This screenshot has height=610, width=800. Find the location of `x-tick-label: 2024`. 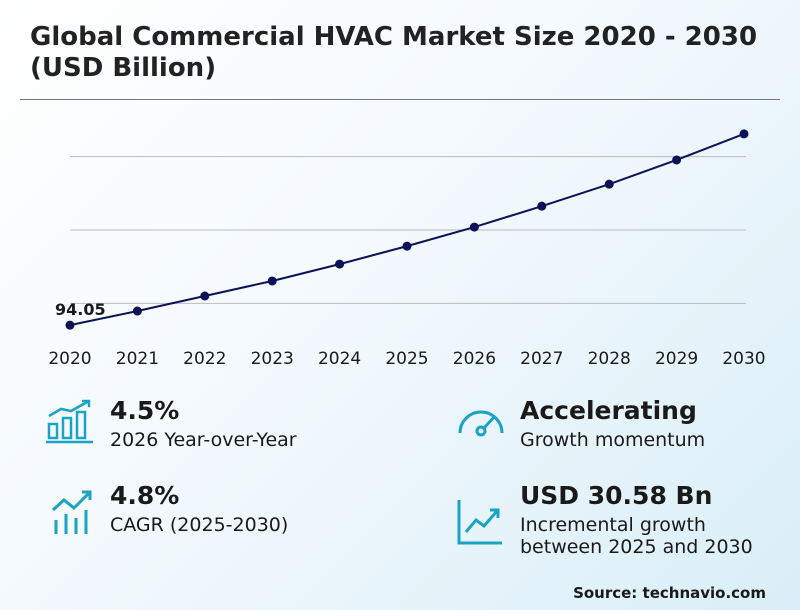

x-tick-label: 2024 is located at coordinates (339, 359).